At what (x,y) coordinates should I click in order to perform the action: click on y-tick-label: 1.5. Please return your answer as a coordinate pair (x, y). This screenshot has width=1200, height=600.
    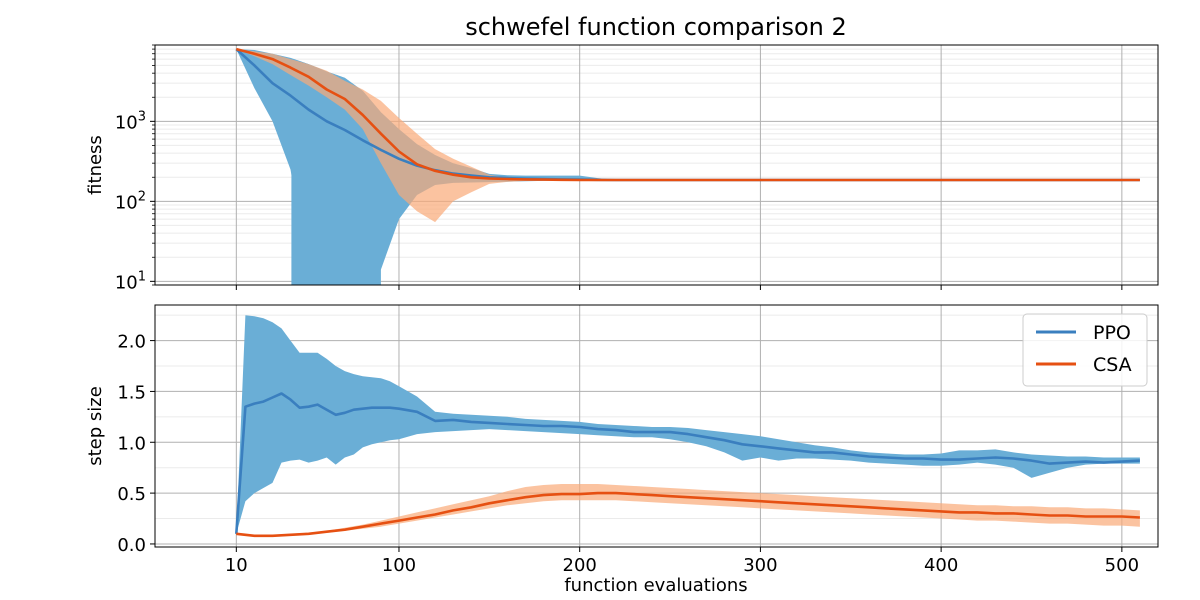
    Looking at the image, I should click on (131, 392).